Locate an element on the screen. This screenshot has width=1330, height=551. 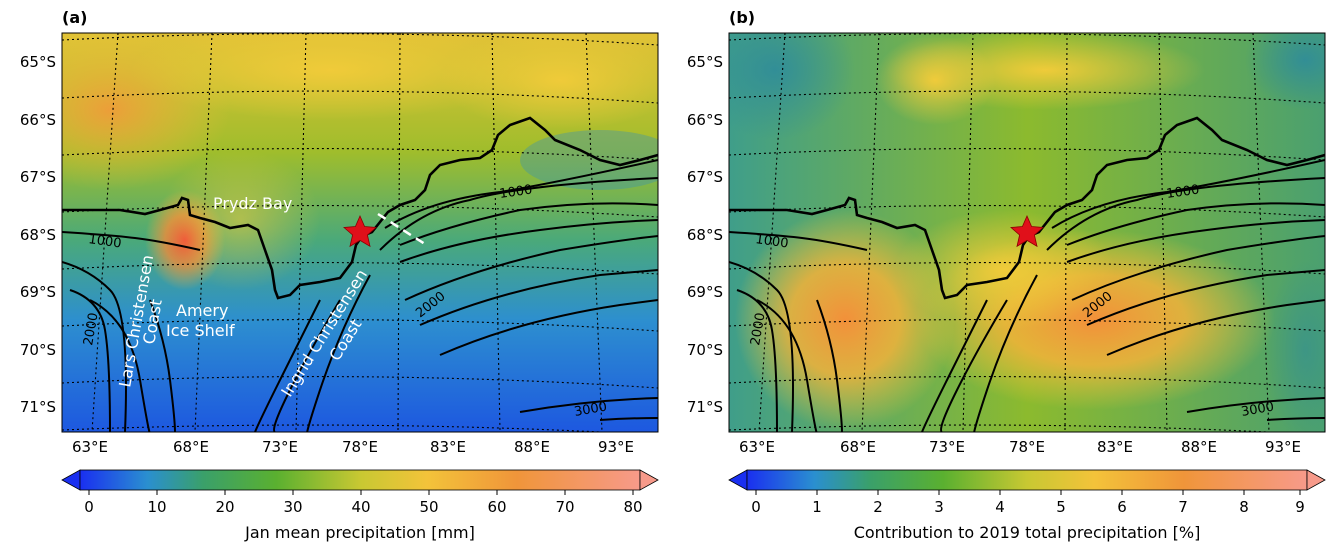
panel-label: (b) is located at coordinates (742, 17).